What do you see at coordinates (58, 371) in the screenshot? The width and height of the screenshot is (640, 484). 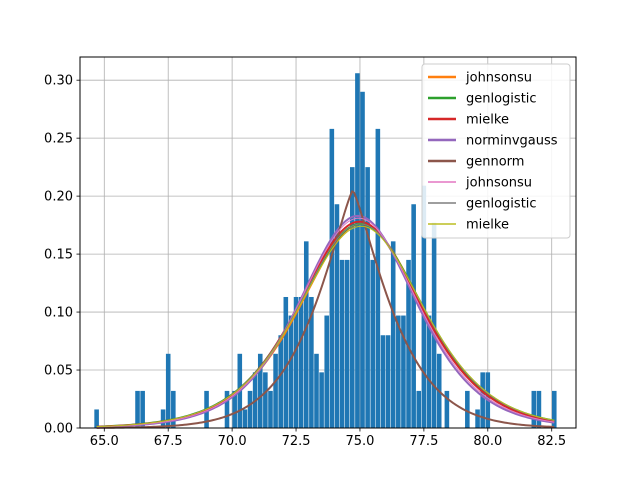 I see `y-tick-label: 0.05` at bounding box center [58, 371].